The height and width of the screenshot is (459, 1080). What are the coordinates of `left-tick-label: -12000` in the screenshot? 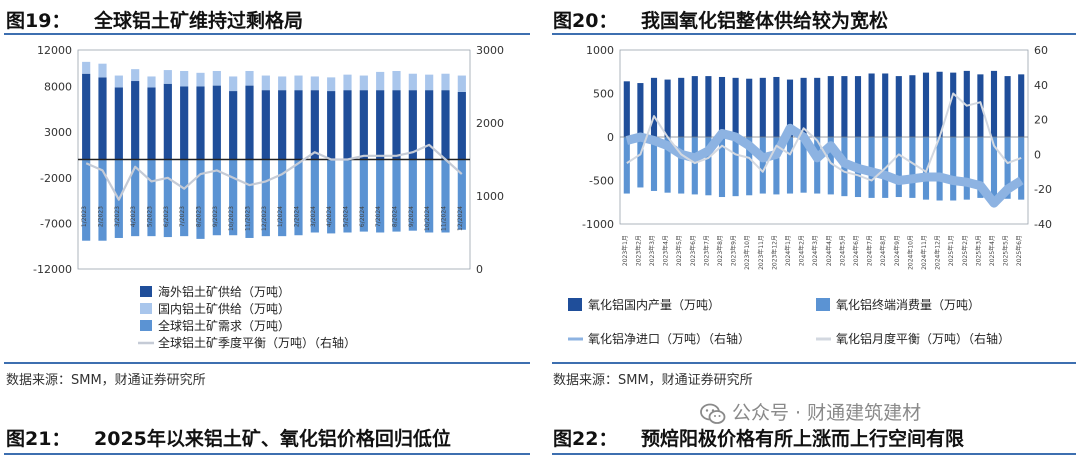 It's located at (52, 269).